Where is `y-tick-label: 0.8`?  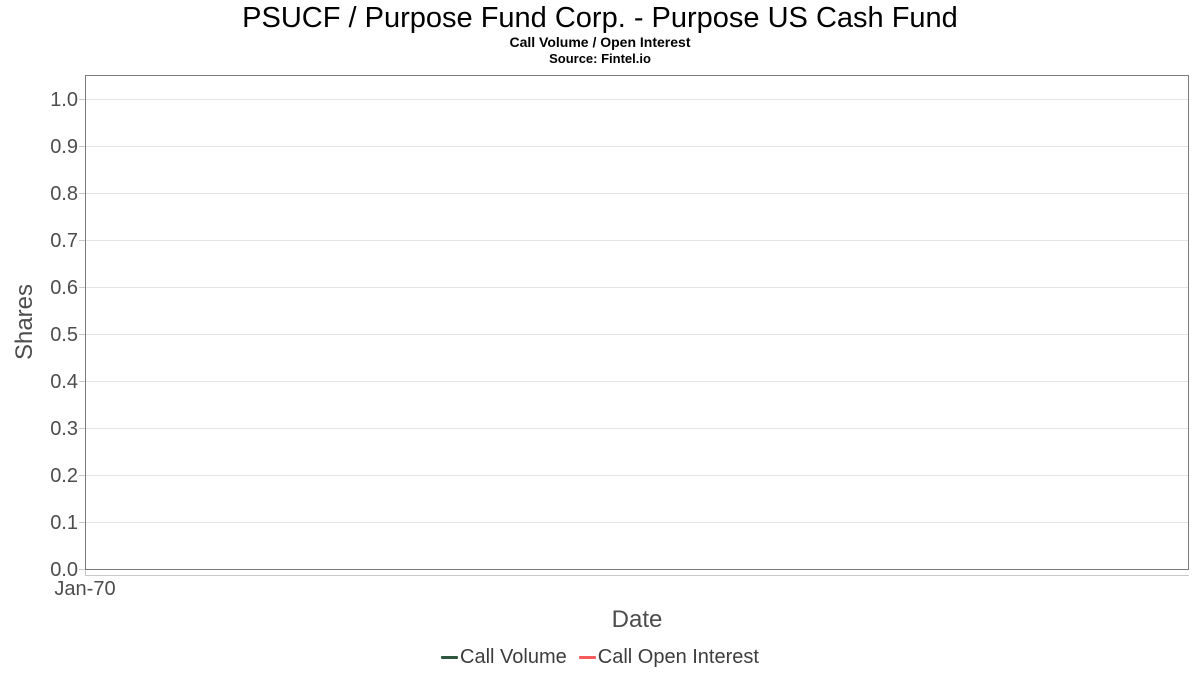 y-tick-label: 0.8 is located at coordinates (64, 194).